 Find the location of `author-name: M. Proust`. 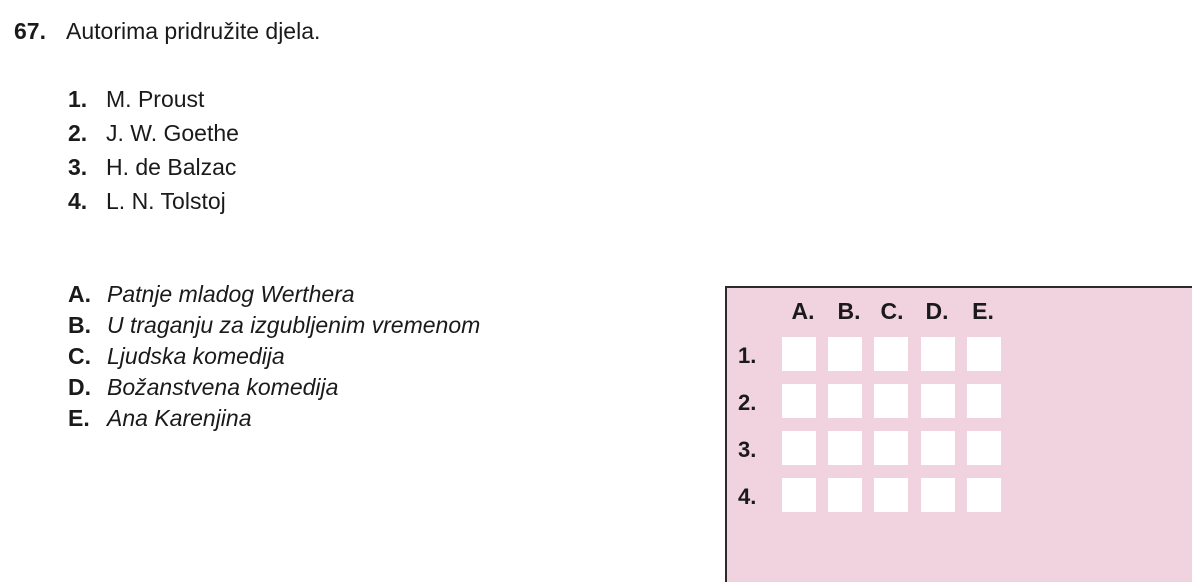

author-name: M. Proust is located at coordinates (155, 99).